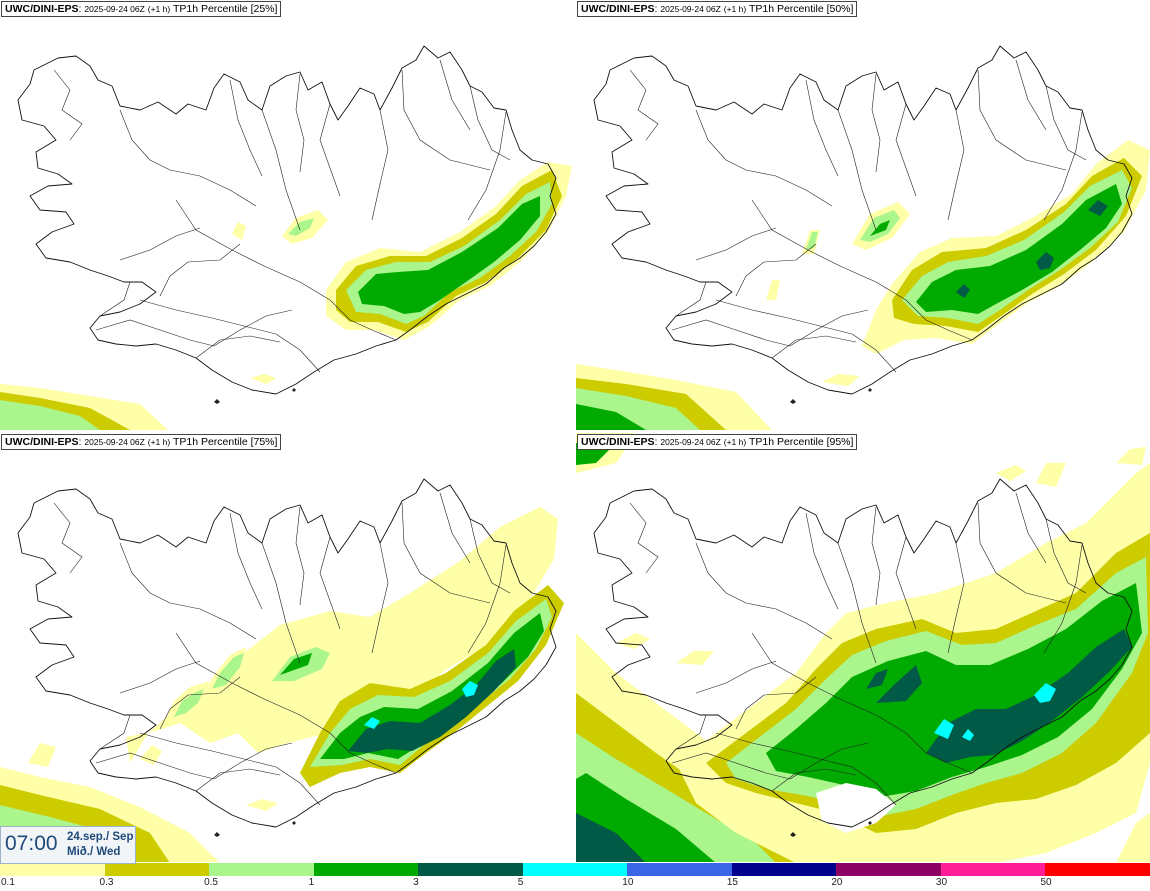 Image resolution: width=1150 pixels, height=891 pixels. I want to click on legend-tick-label: 10, so click(628, 882).